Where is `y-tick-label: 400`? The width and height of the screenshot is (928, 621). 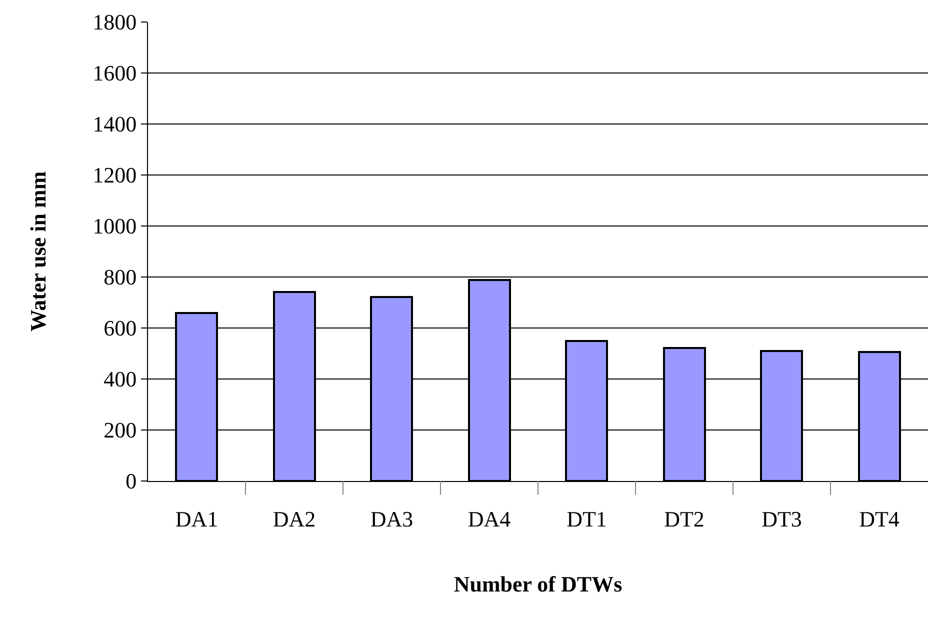 y-tick-label: 400 is located at coordinates (120, 379).